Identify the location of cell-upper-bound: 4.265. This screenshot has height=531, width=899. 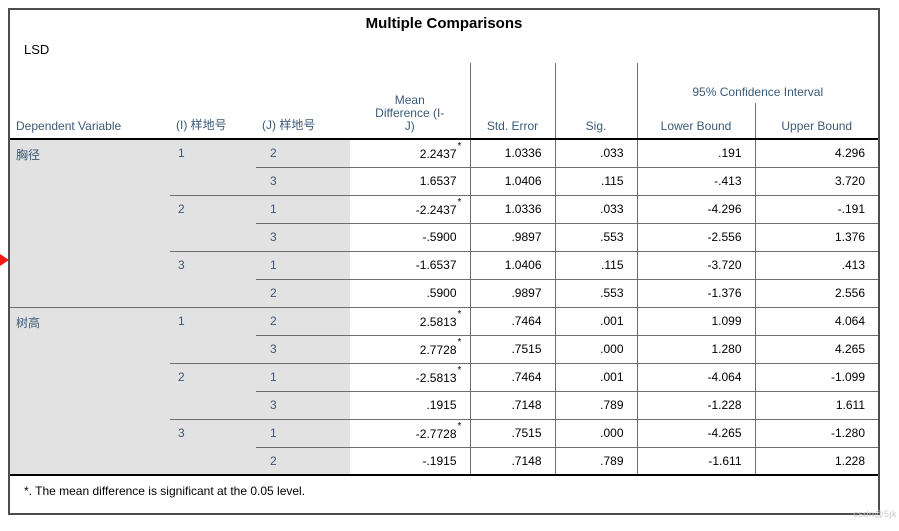
(816, 348).